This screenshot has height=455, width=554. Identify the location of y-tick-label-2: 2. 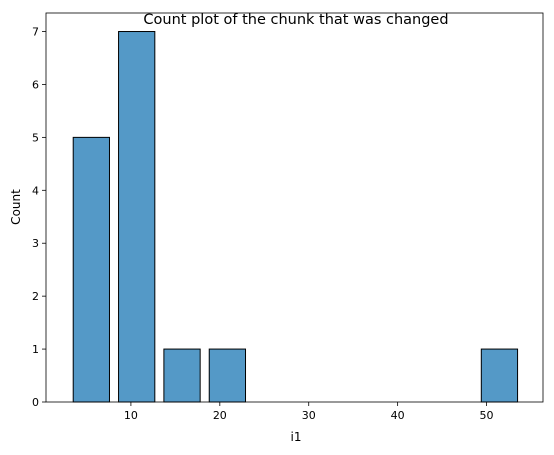
(35, 296).